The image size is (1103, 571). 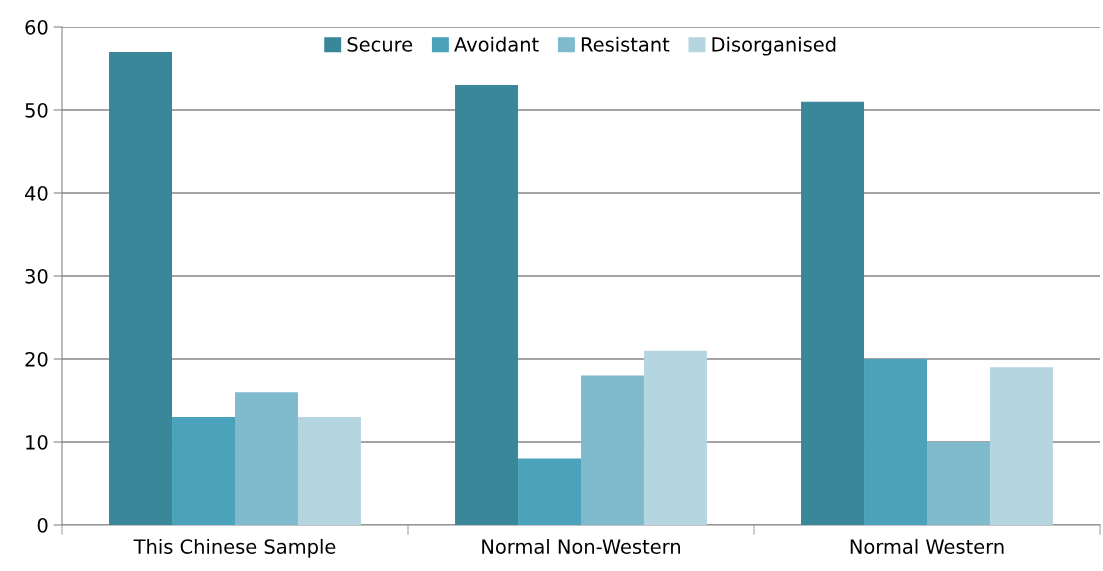 What do you see at coordinates (36, 359) in the screenshot?
I see `y-tick-label: 20` at bounding box center [36, 359].